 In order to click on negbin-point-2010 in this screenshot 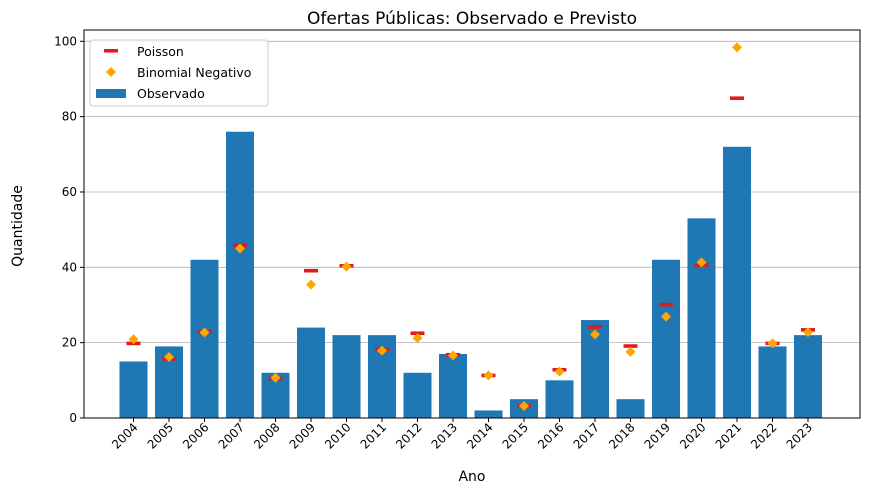, I will do `click(346, 266)`.